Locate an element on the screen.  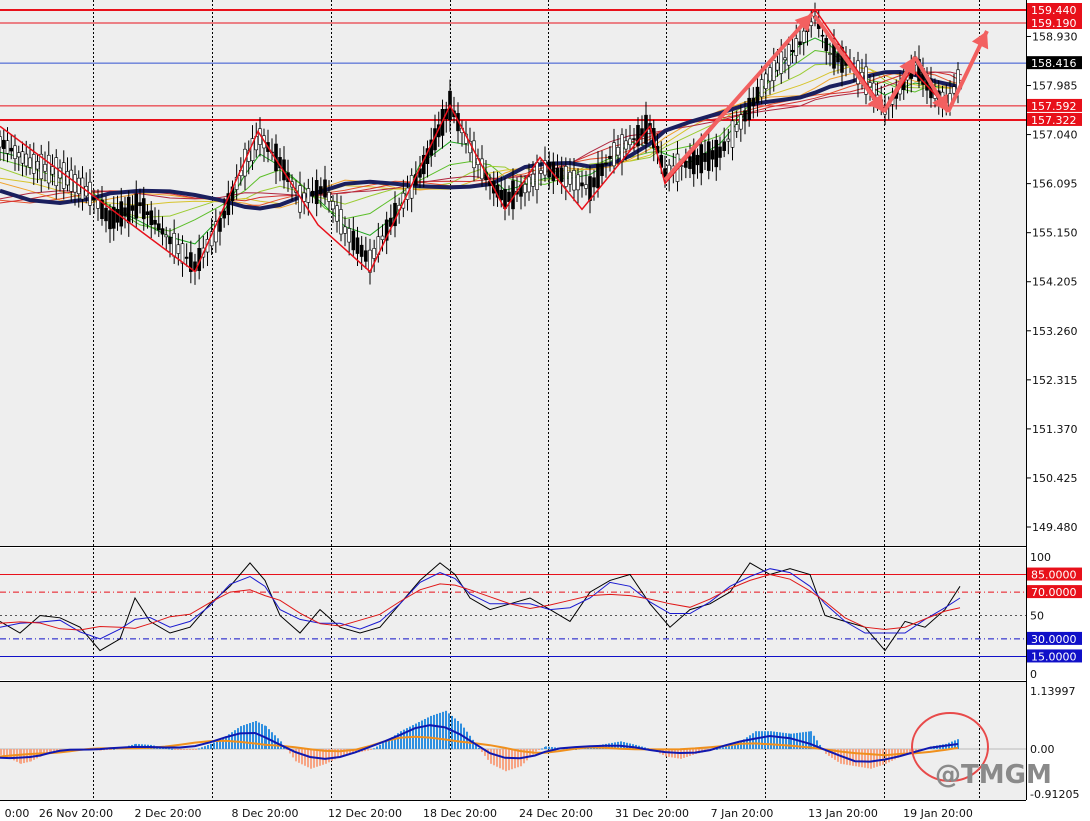
highlight-circle is located at coordinates (950, 747).